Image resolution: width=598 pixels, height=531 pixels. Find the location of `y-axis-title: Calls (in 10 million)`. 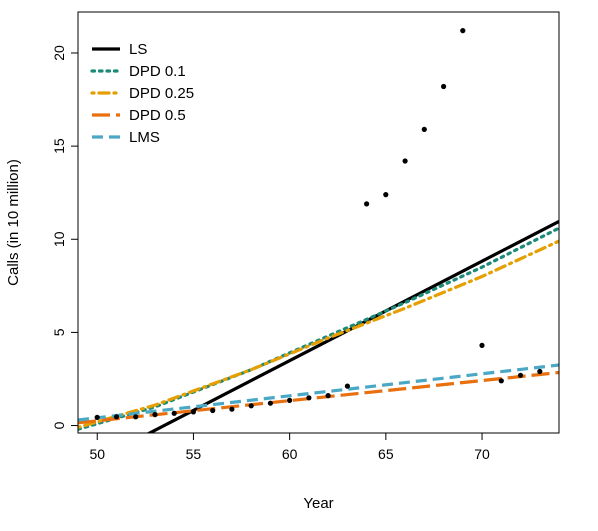

y-axis-title: Calls (in 10 million) is located at coordinates (13, 222).